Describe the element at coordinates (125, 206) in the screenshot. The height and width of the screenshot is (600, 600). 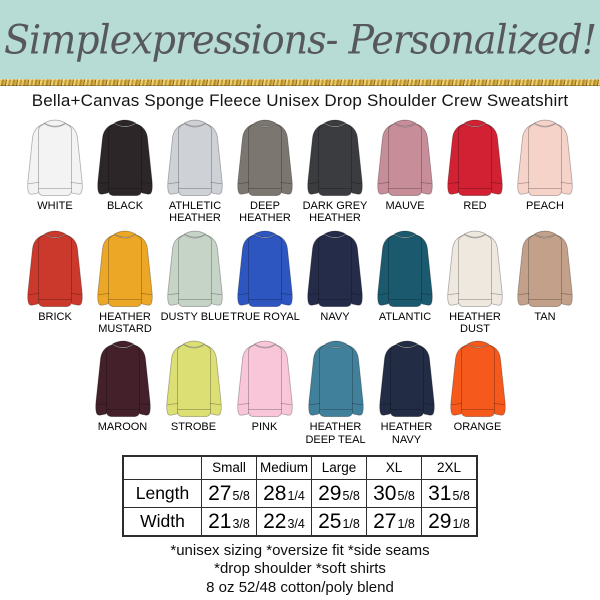
I see `color-name: BLACK` at that location.